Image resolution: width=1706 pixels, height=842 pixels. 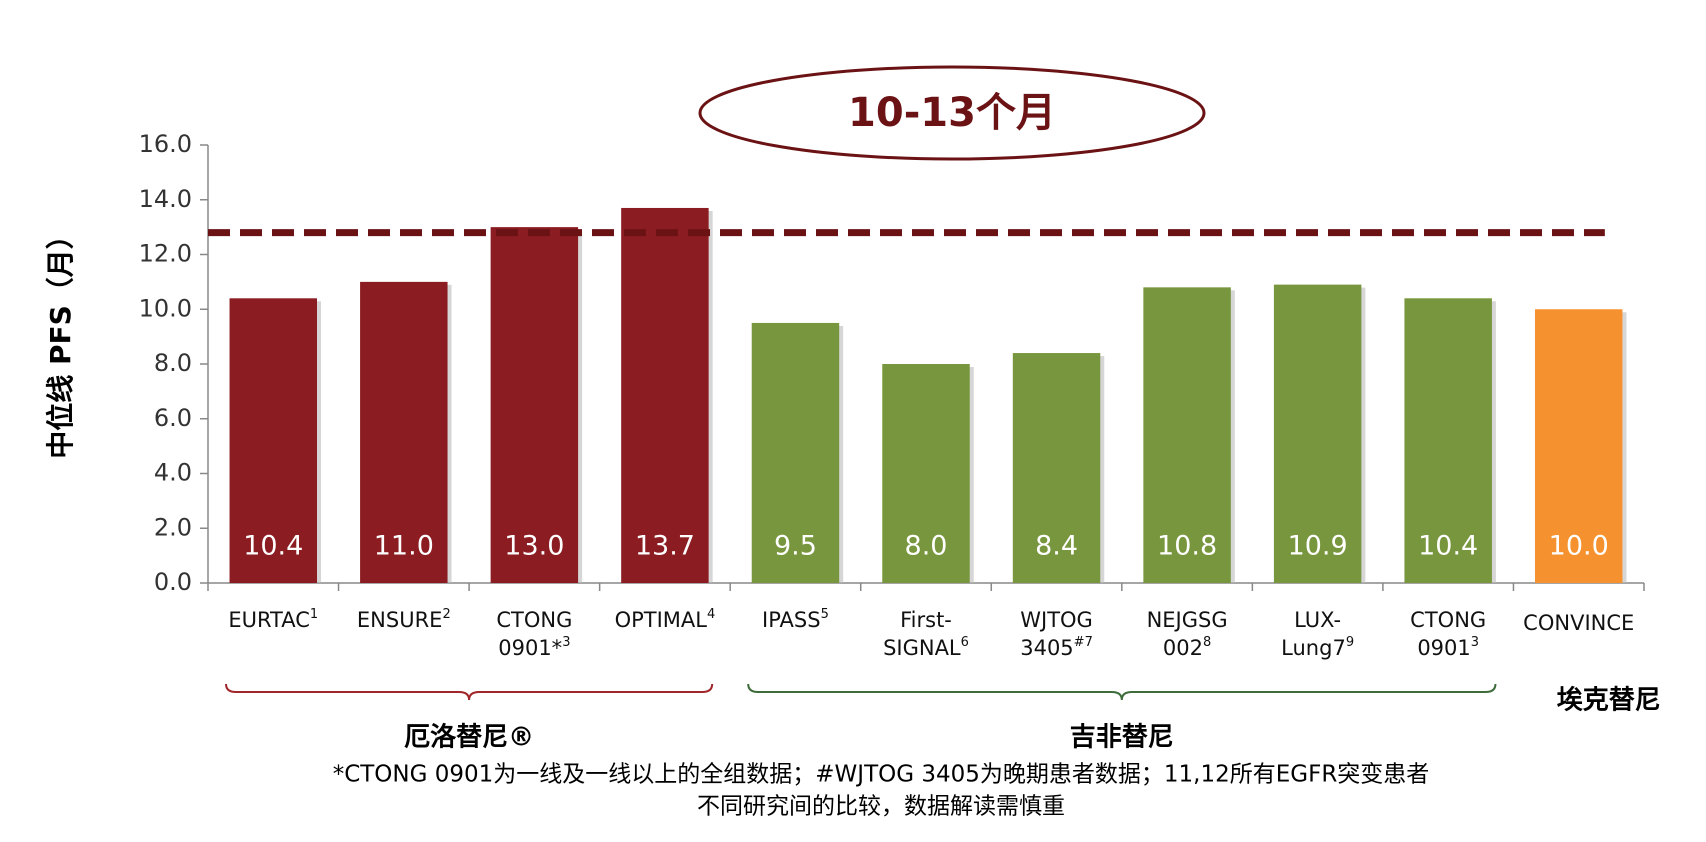 What do you see at coordinates (1122, 738) in the screenshot?
I see `group-label: 吉非替尼` at bounding box center [1122, 738].